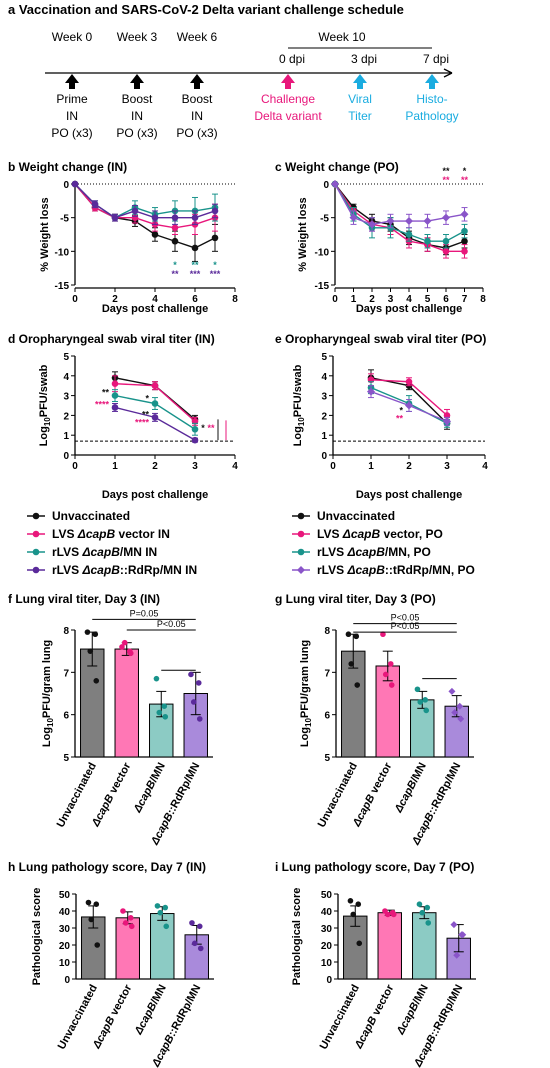  What do you see at coordinates (324, 219) in the screenshot?
I see `y-tick-label: -5` at bounding box center [324, 219].